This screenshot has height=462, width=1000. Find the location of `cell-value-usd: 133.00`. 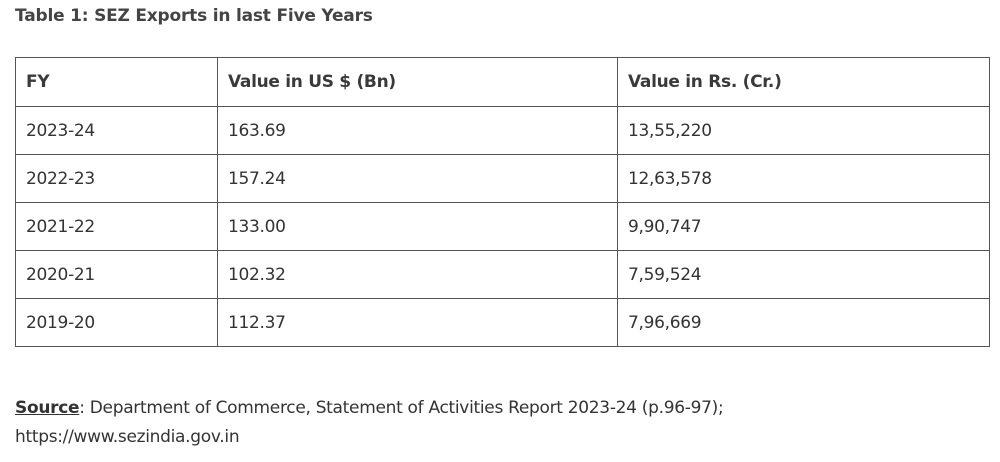

cell-value-usd: 133.00 is located at coordinates (417, 226).